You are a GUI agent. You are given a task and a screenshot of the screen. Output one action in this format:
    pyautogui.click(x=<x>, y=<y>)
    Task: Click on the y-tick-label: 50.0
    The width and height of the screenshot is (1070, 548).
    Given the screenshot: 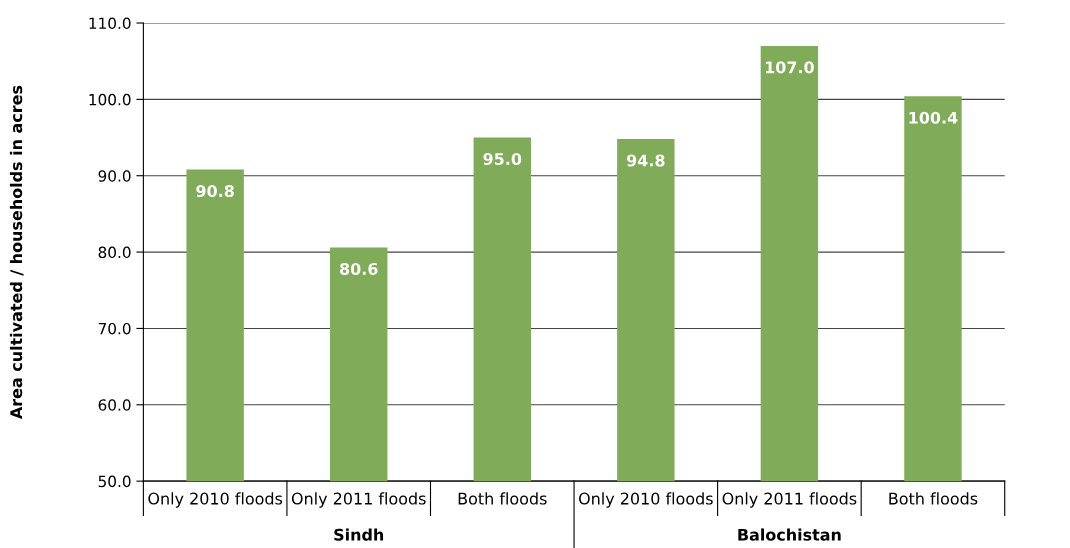 What is the action you would take?
    pyautogui.click(x=114, y=481)
    